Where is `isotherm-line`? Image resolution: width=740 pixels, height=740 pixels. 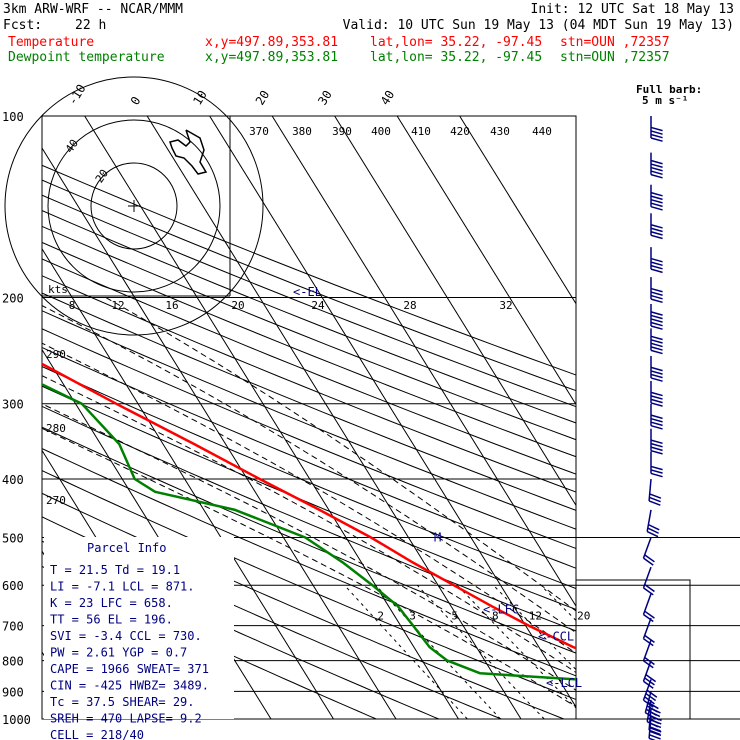
isotherm-line is located at coordinates (486, 261).